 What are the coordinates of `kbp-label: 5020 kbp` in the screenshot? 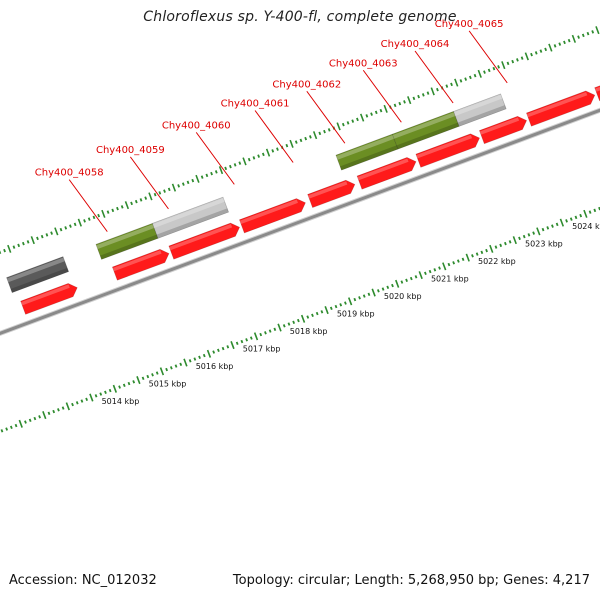 It's located at (403, 296).